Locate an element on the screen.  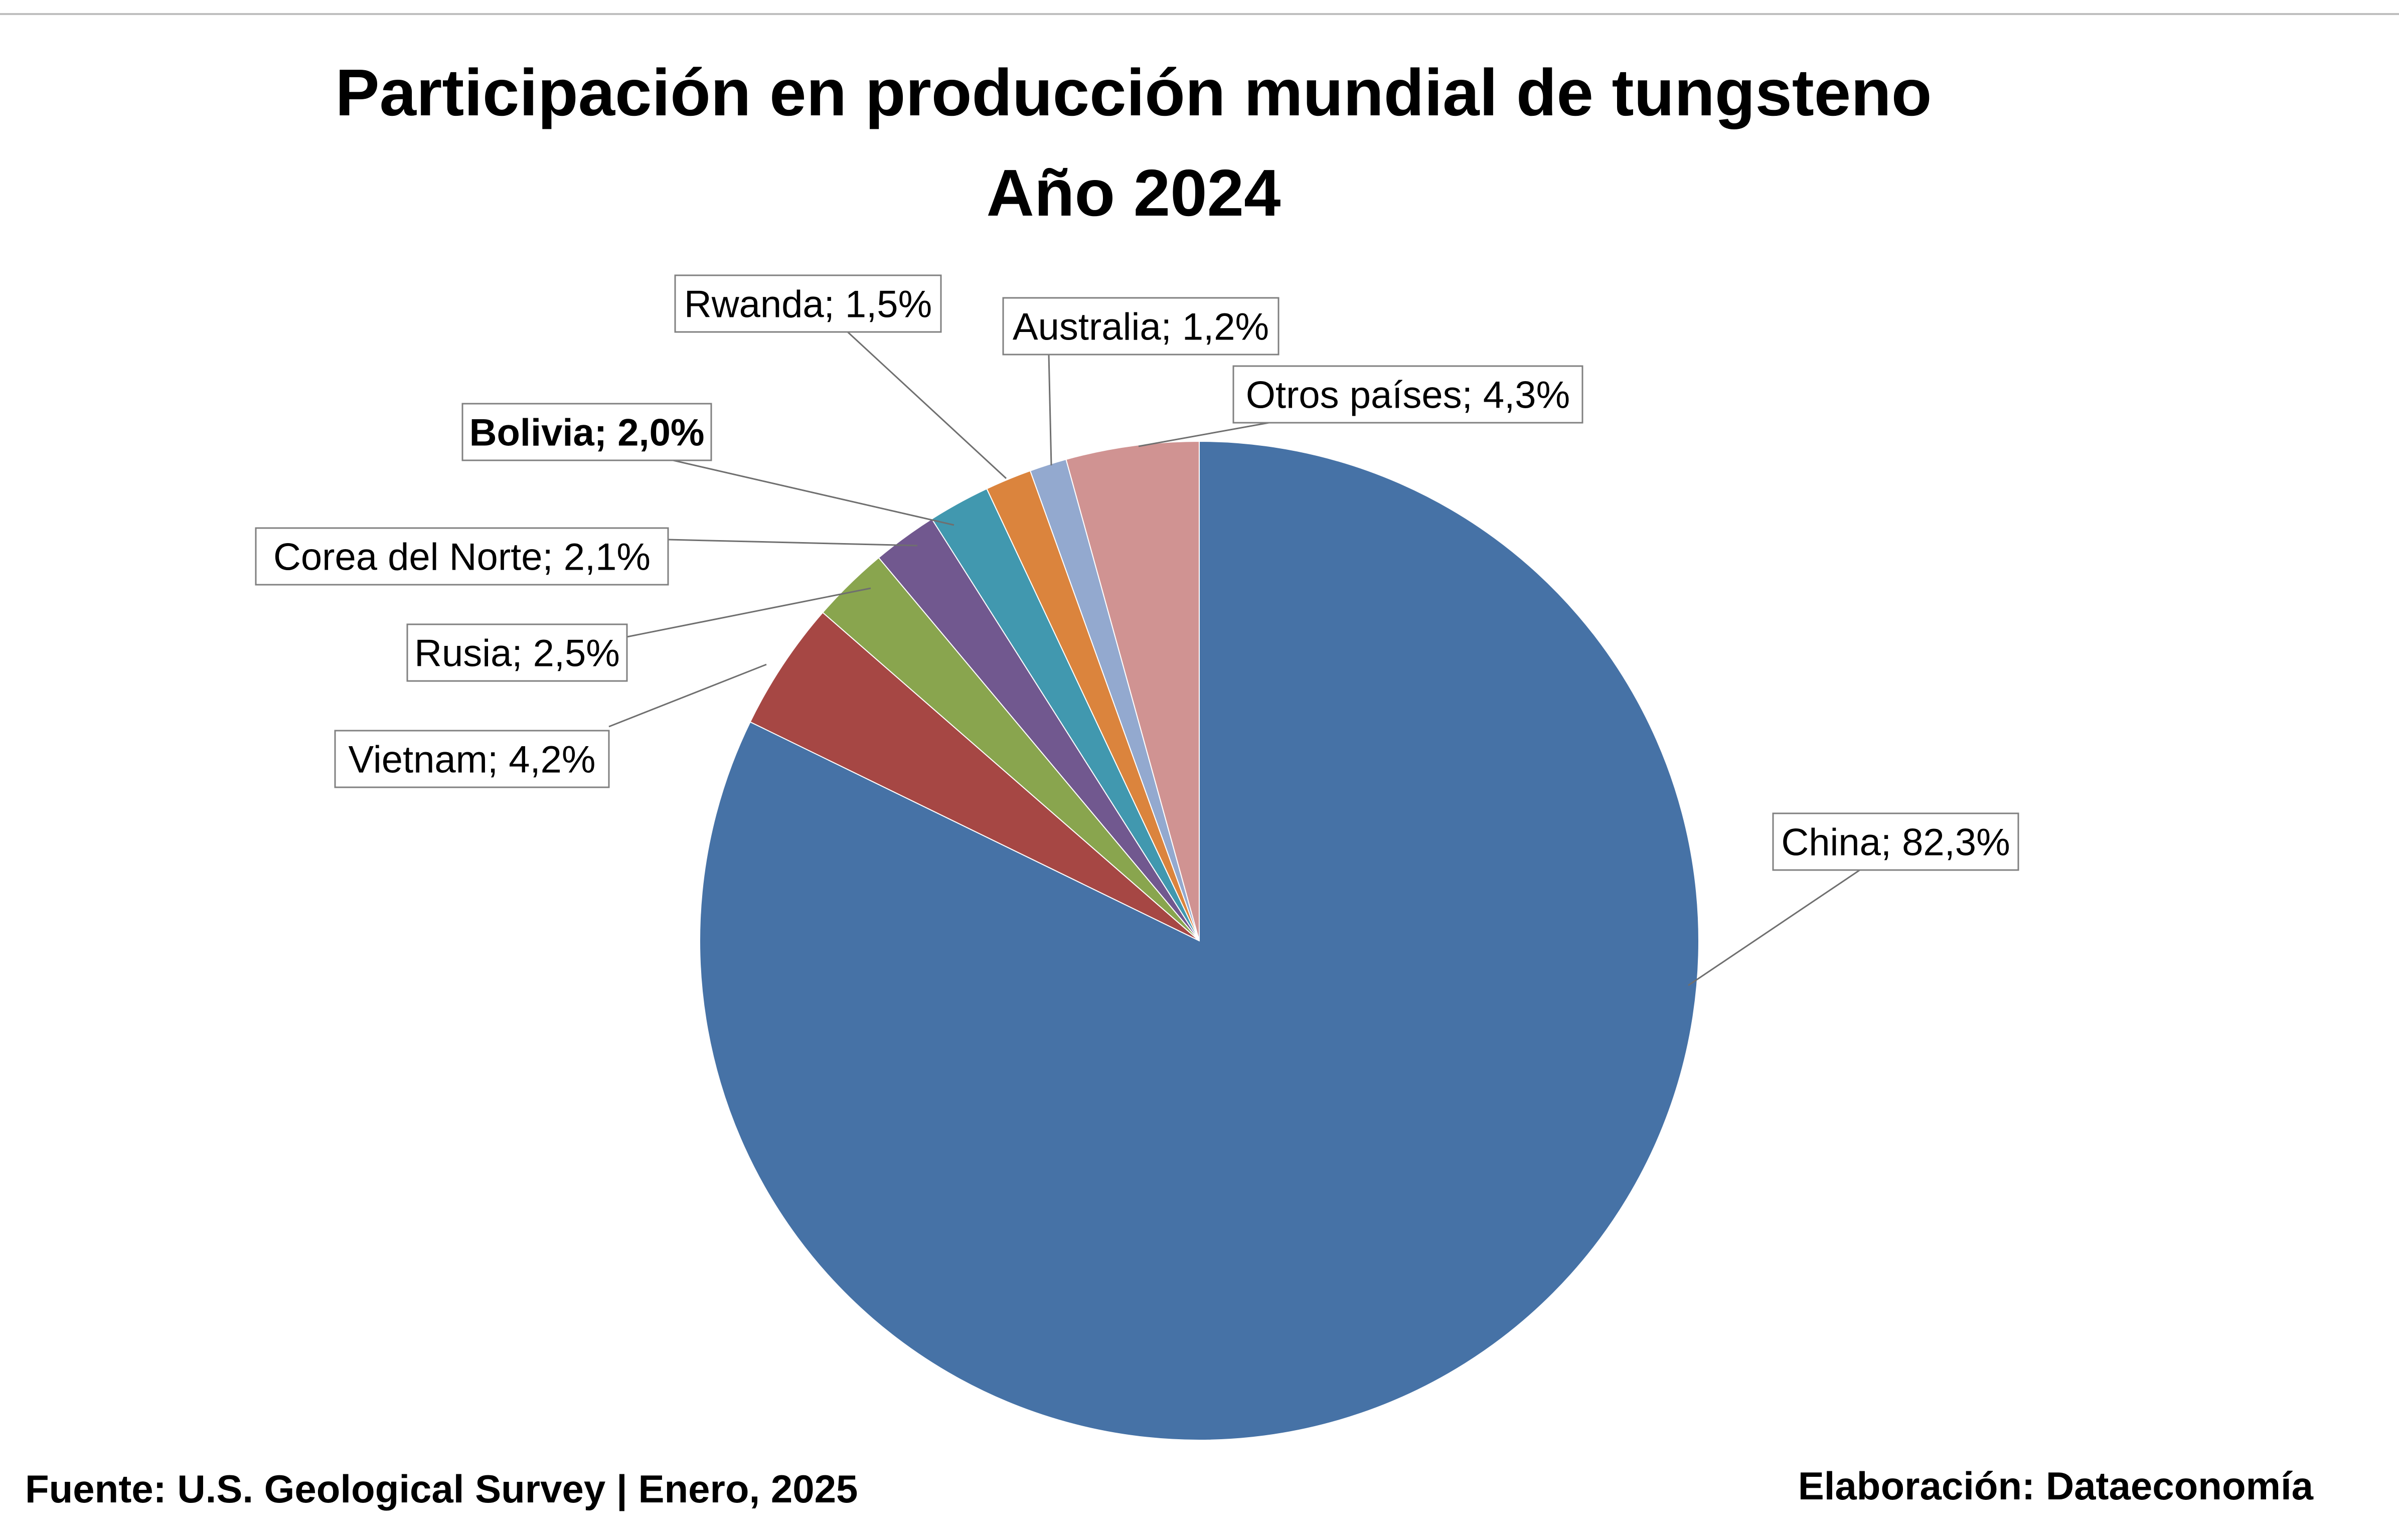
credit-note: Elaboración: Dataeconomía is located at coordinates (2056, 1486).